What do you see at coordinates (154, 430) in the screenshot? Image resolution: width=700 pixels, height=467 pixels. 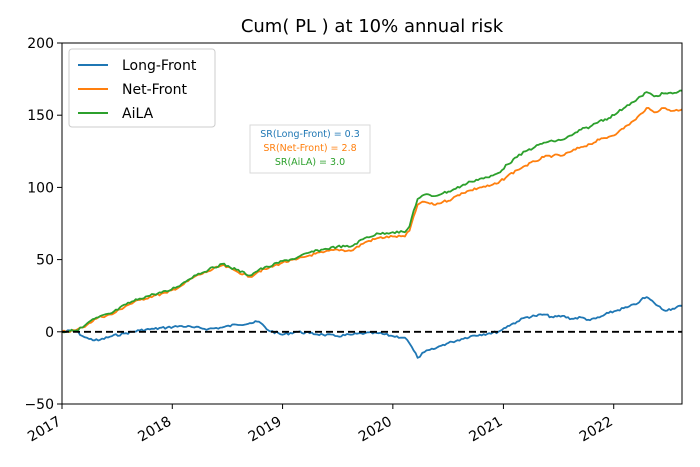 I see `x-tick-label: 2018` at bounding box center [154, 430].